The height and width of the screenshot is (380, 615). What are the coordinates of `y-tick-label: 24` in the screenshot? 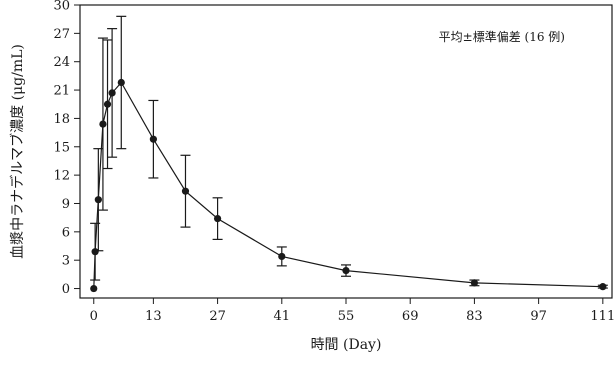 It's located at (61, 62).